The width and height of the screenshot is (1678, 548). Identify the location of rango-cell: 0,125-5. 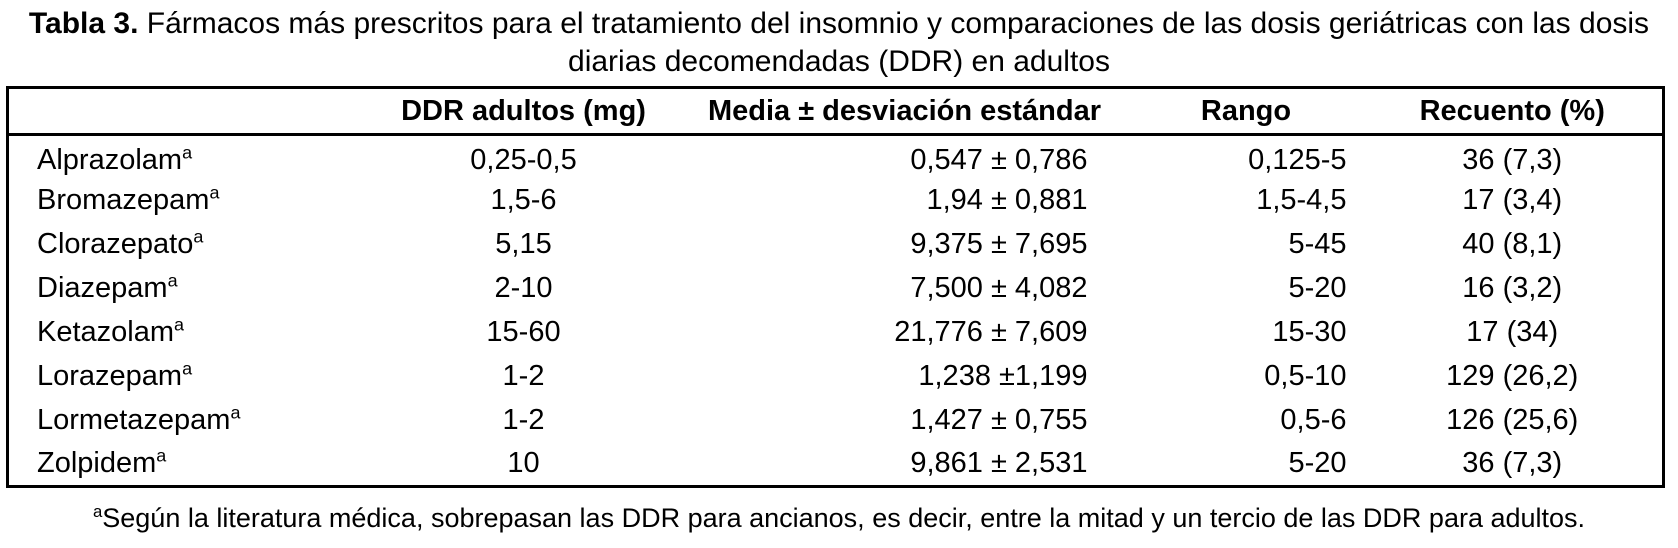
(1297, 159).